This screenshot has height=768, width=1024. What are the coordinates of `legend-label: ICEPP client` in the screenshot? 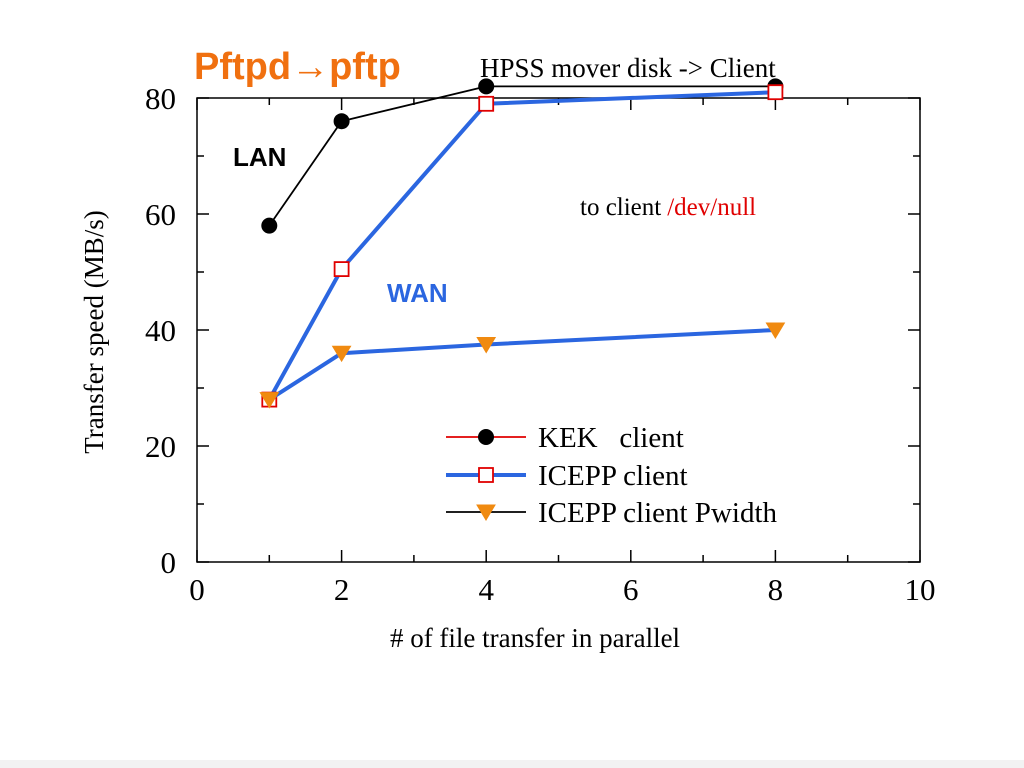 It's located at (613, 476).